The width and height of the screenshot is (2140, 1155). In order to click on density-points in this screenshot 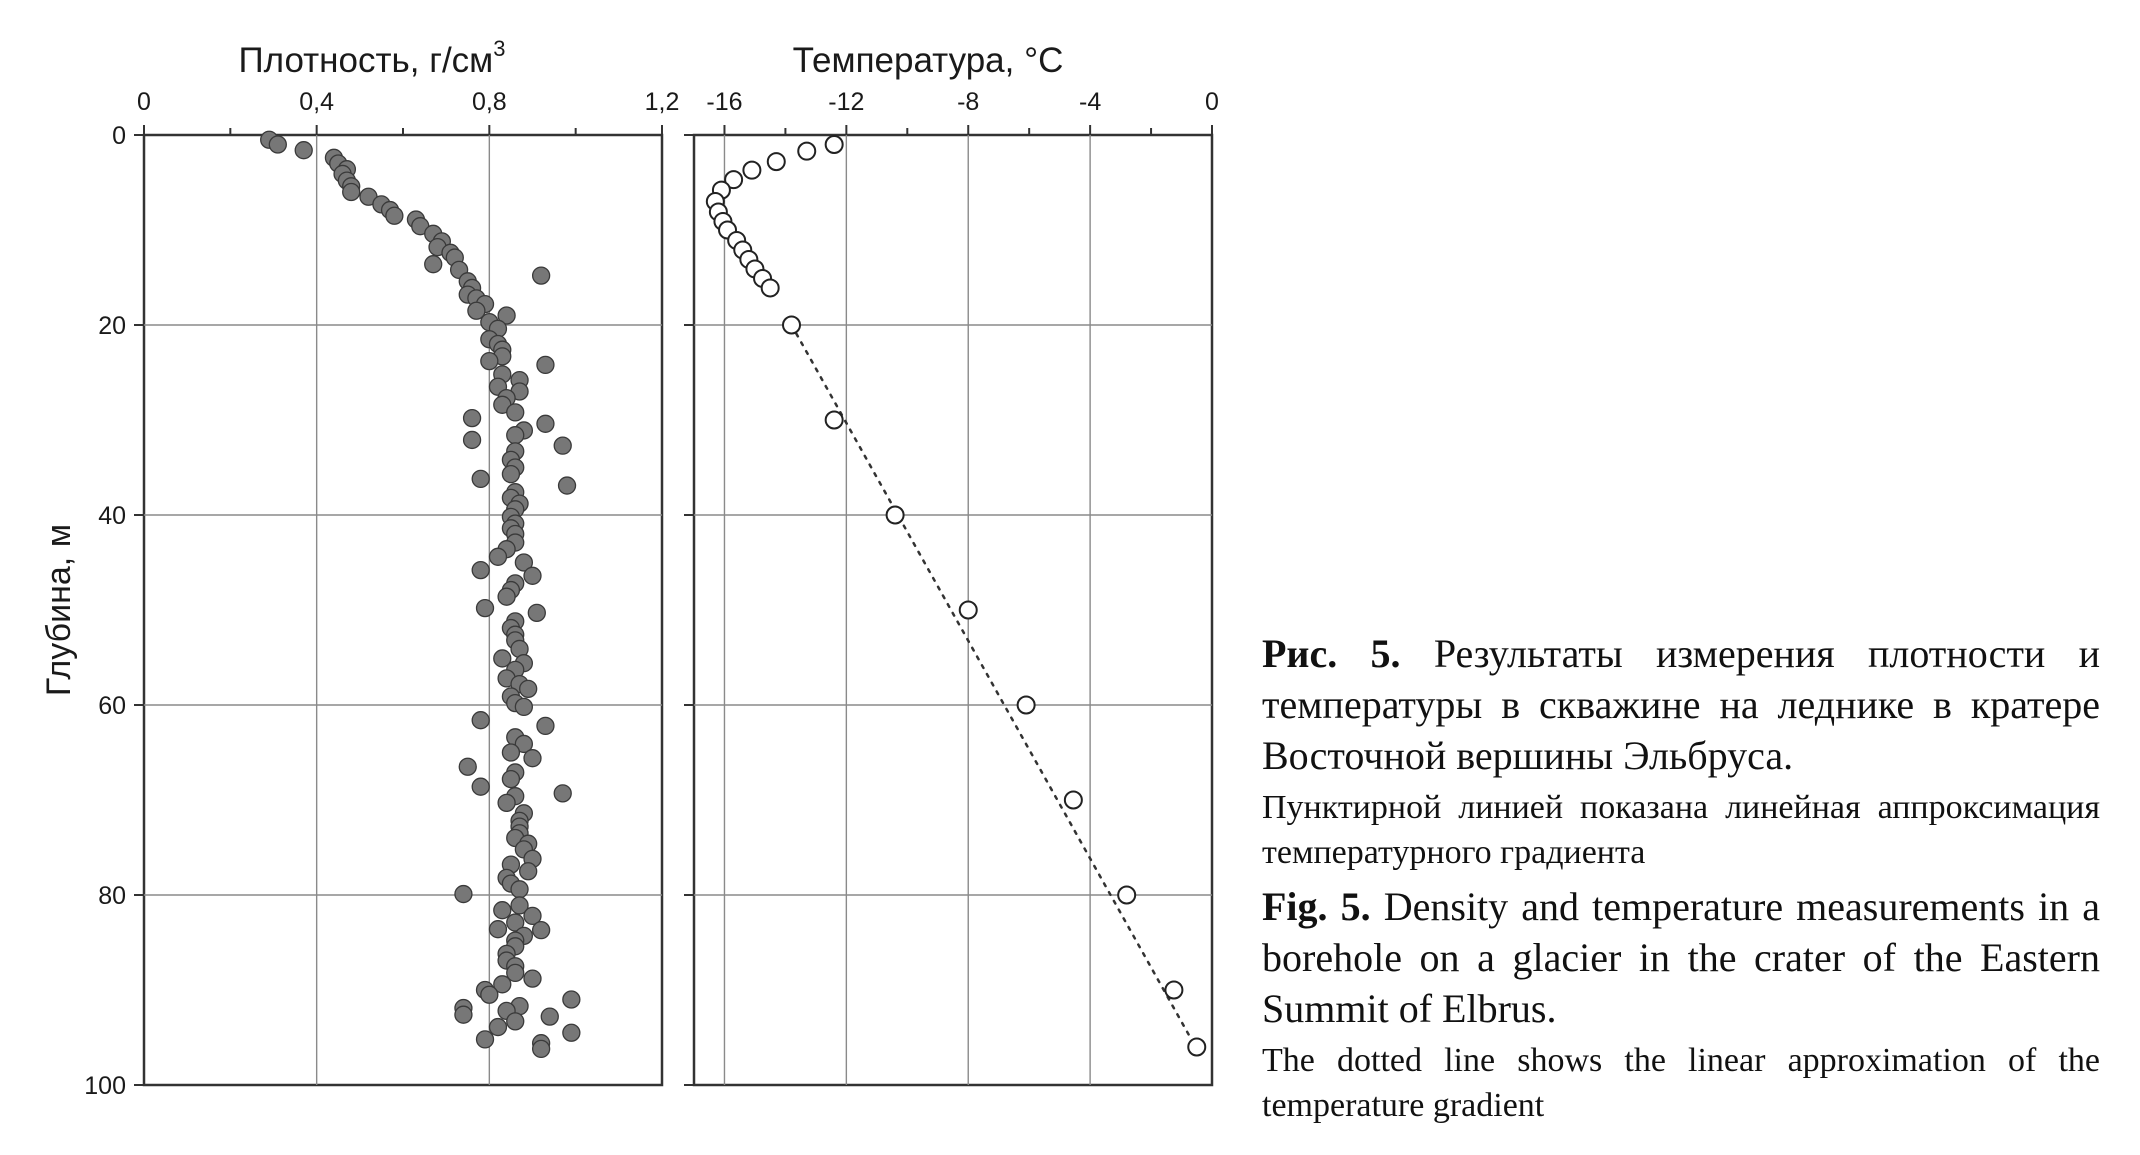, I will do `click(420, 594)`.